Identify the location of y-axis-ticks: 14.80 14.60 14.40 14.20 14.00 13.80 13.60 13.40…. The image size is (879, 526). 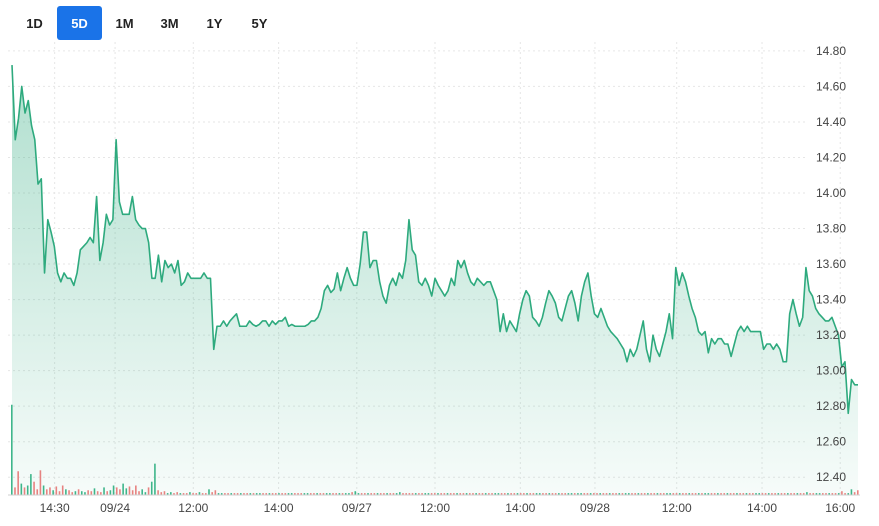
(831, 264).